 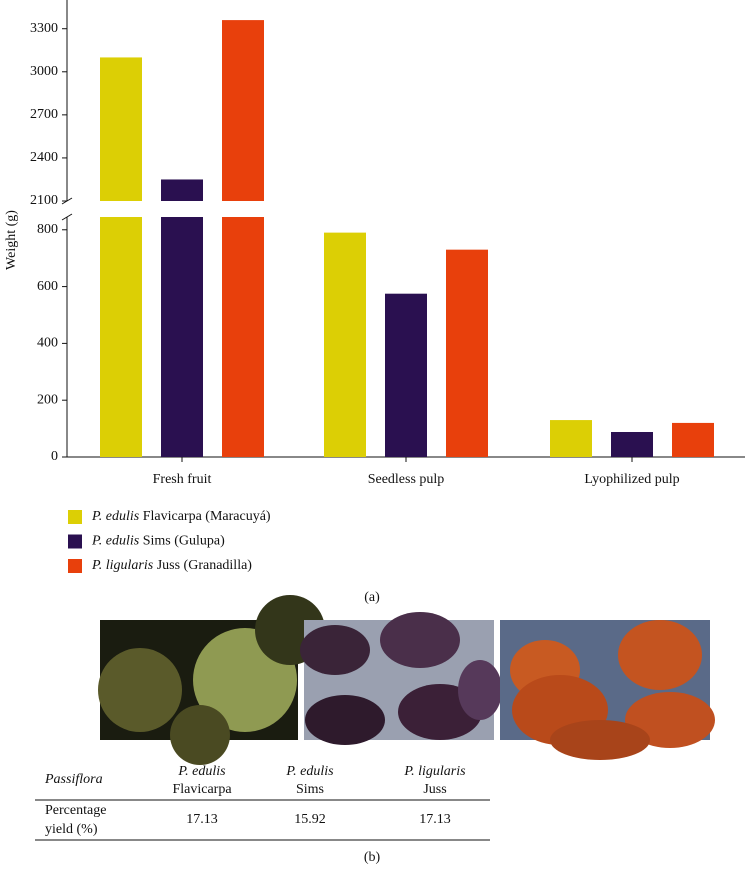 I want to click on row-label: Percentage yield (%), so click(x=77, y=820).